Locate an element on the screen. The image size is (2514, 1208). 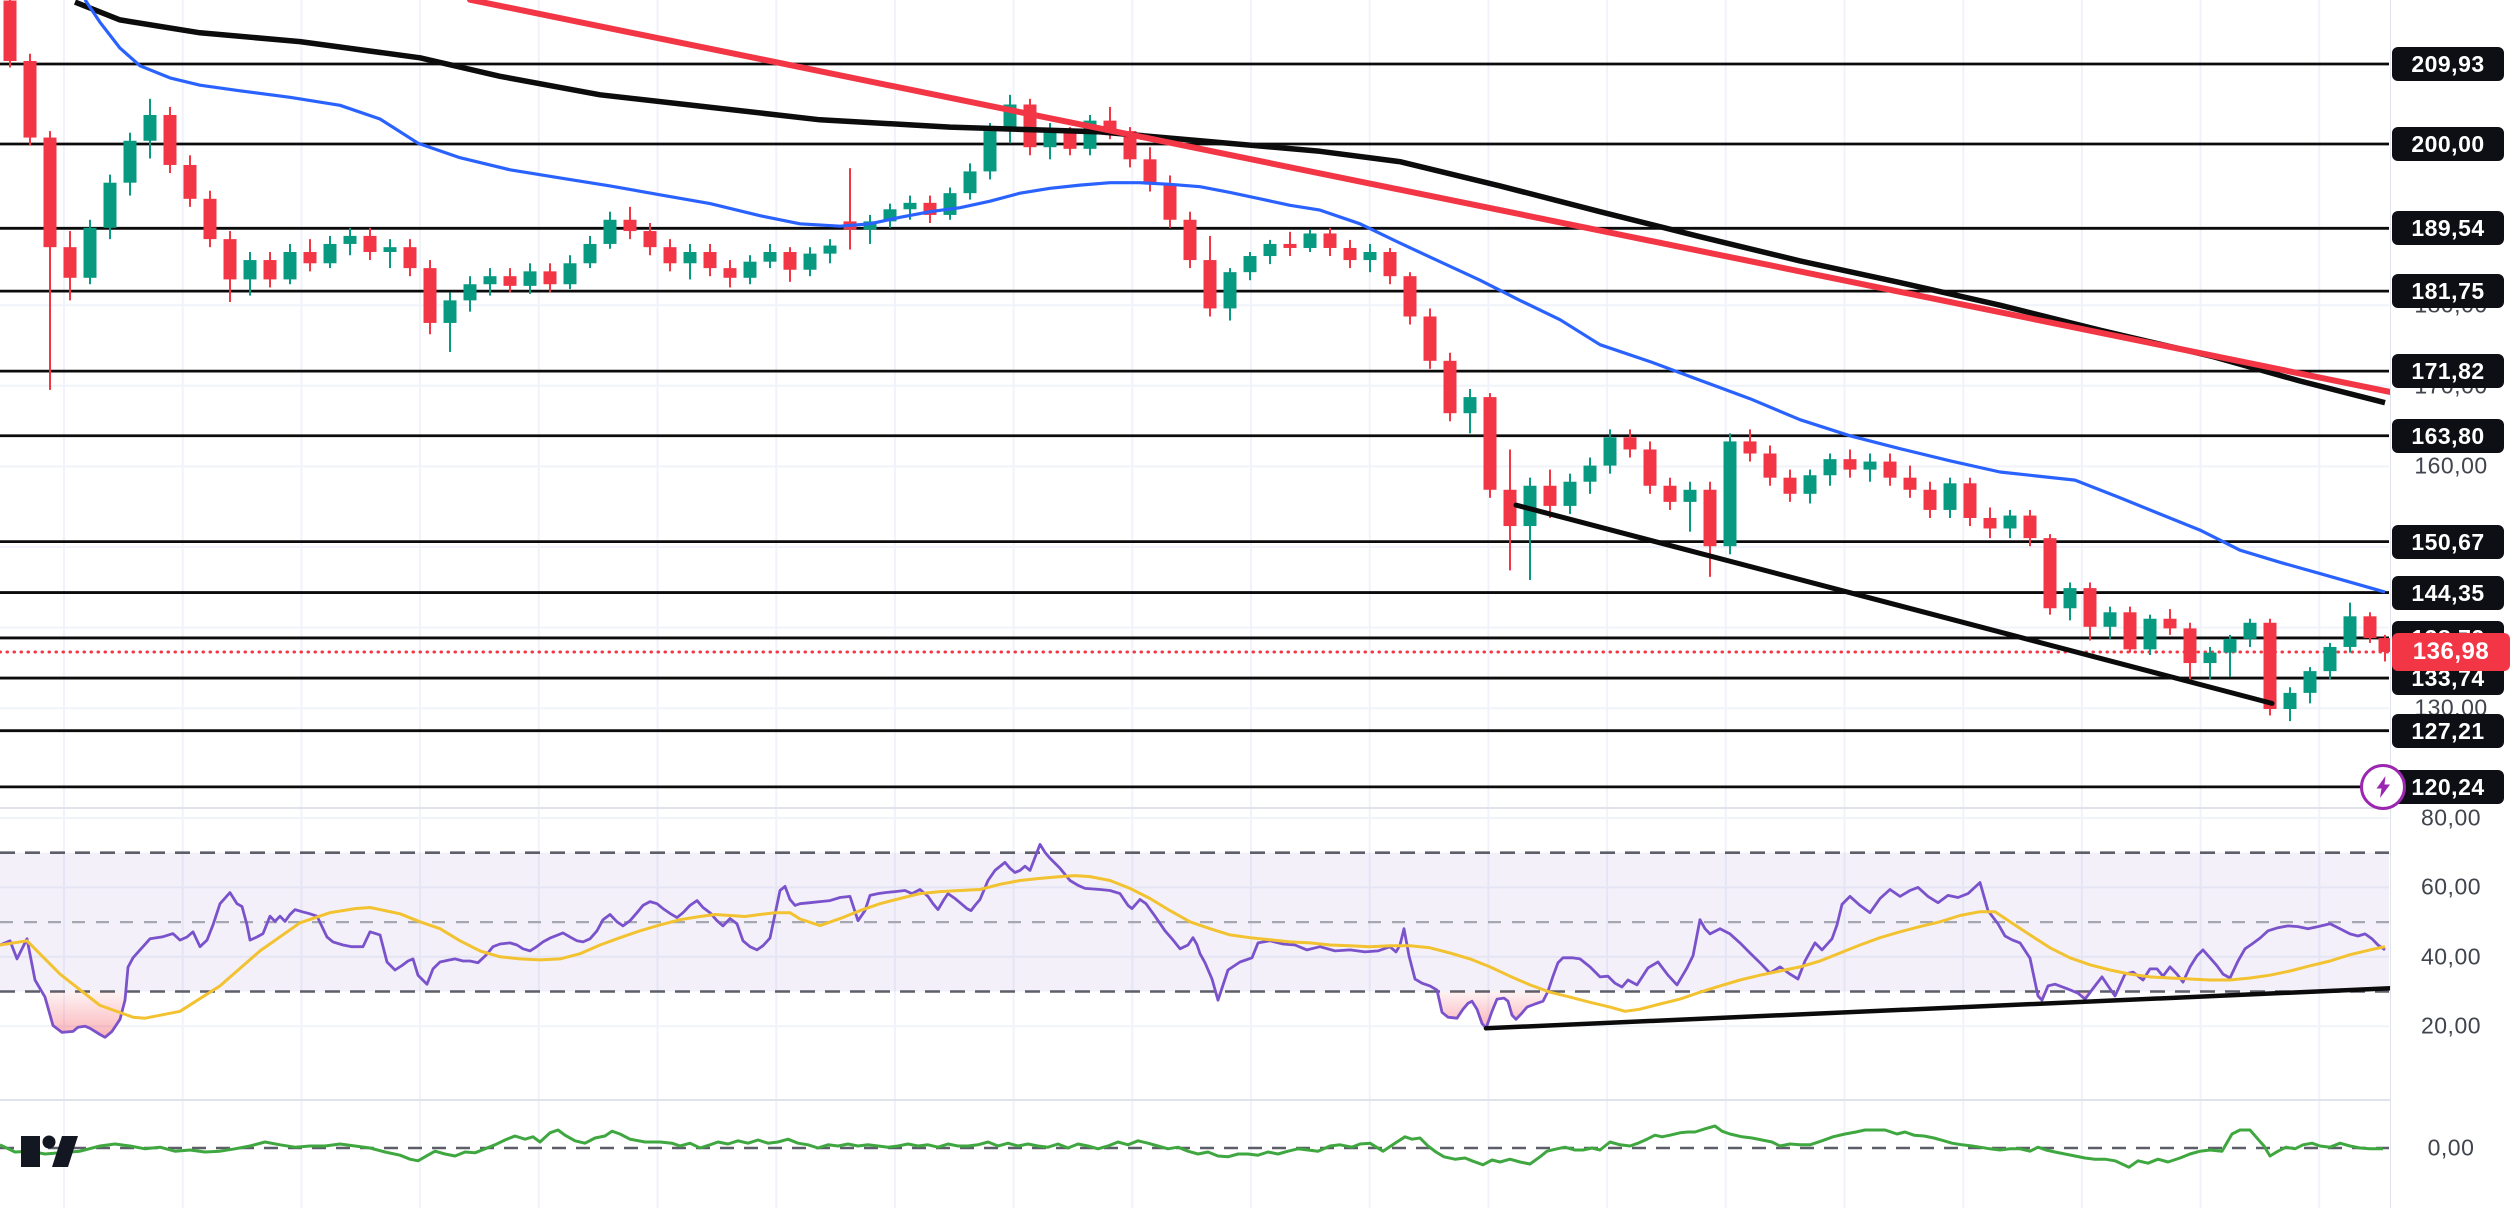
price-level-label: 120,24 is located at coordinates (2448, 786).